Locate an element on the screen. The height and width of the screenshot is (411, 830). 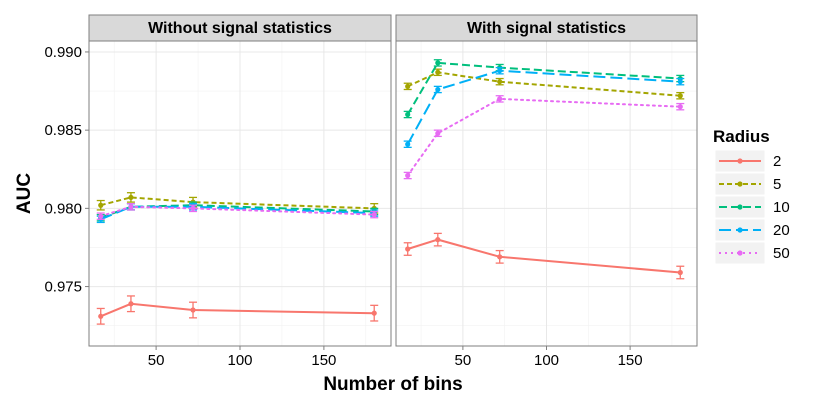
legend-item-radius-20: 20 is located at coordinates (752, 230).